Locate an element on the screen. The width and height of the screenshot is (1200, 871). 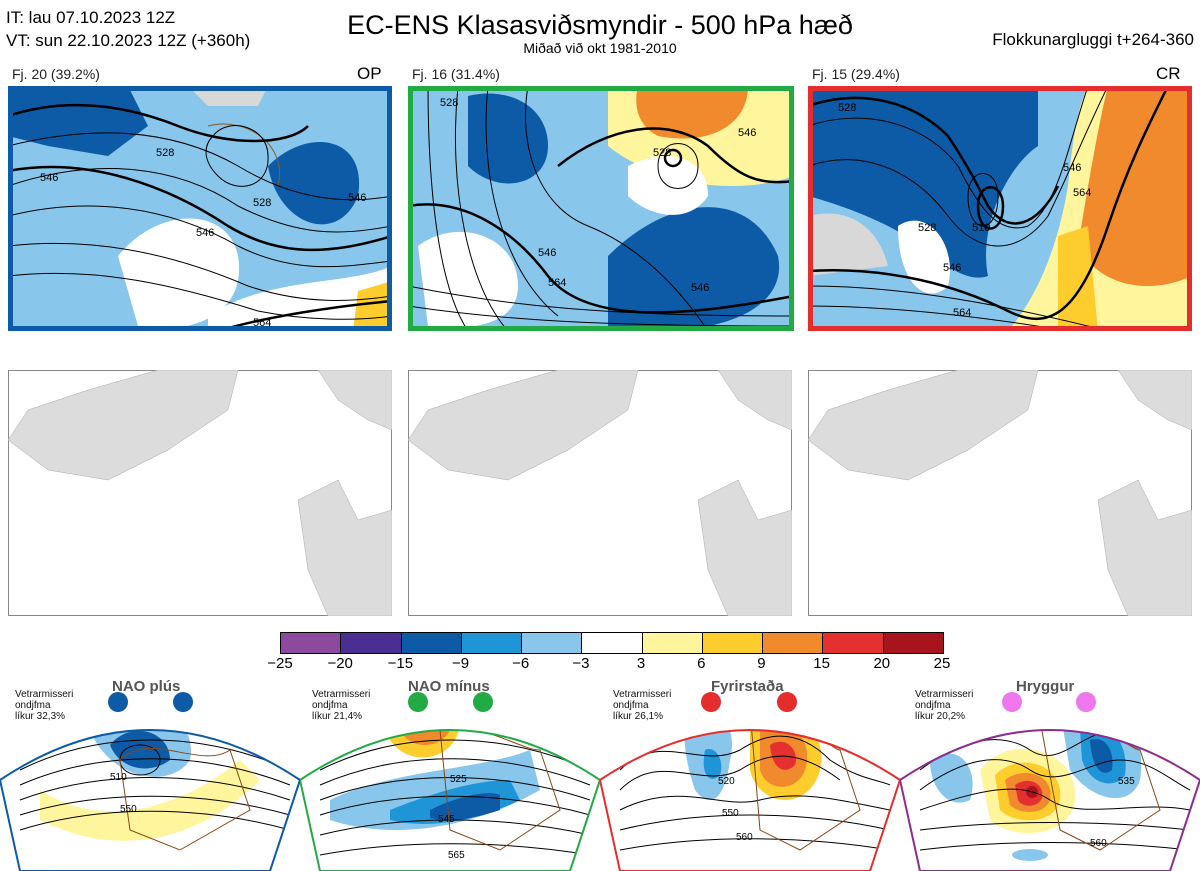
cluster-3-tag: CR is located at coordinates (1168, 73).